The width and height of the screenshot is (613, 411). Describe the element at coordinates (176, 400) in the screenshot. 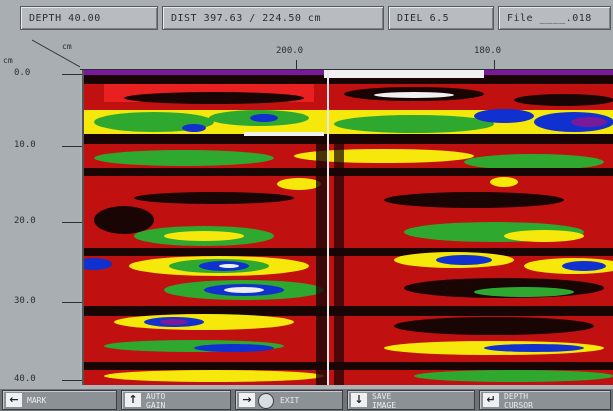

I see `auto-gain-button: ↑ AUTO GAIN` at that location.